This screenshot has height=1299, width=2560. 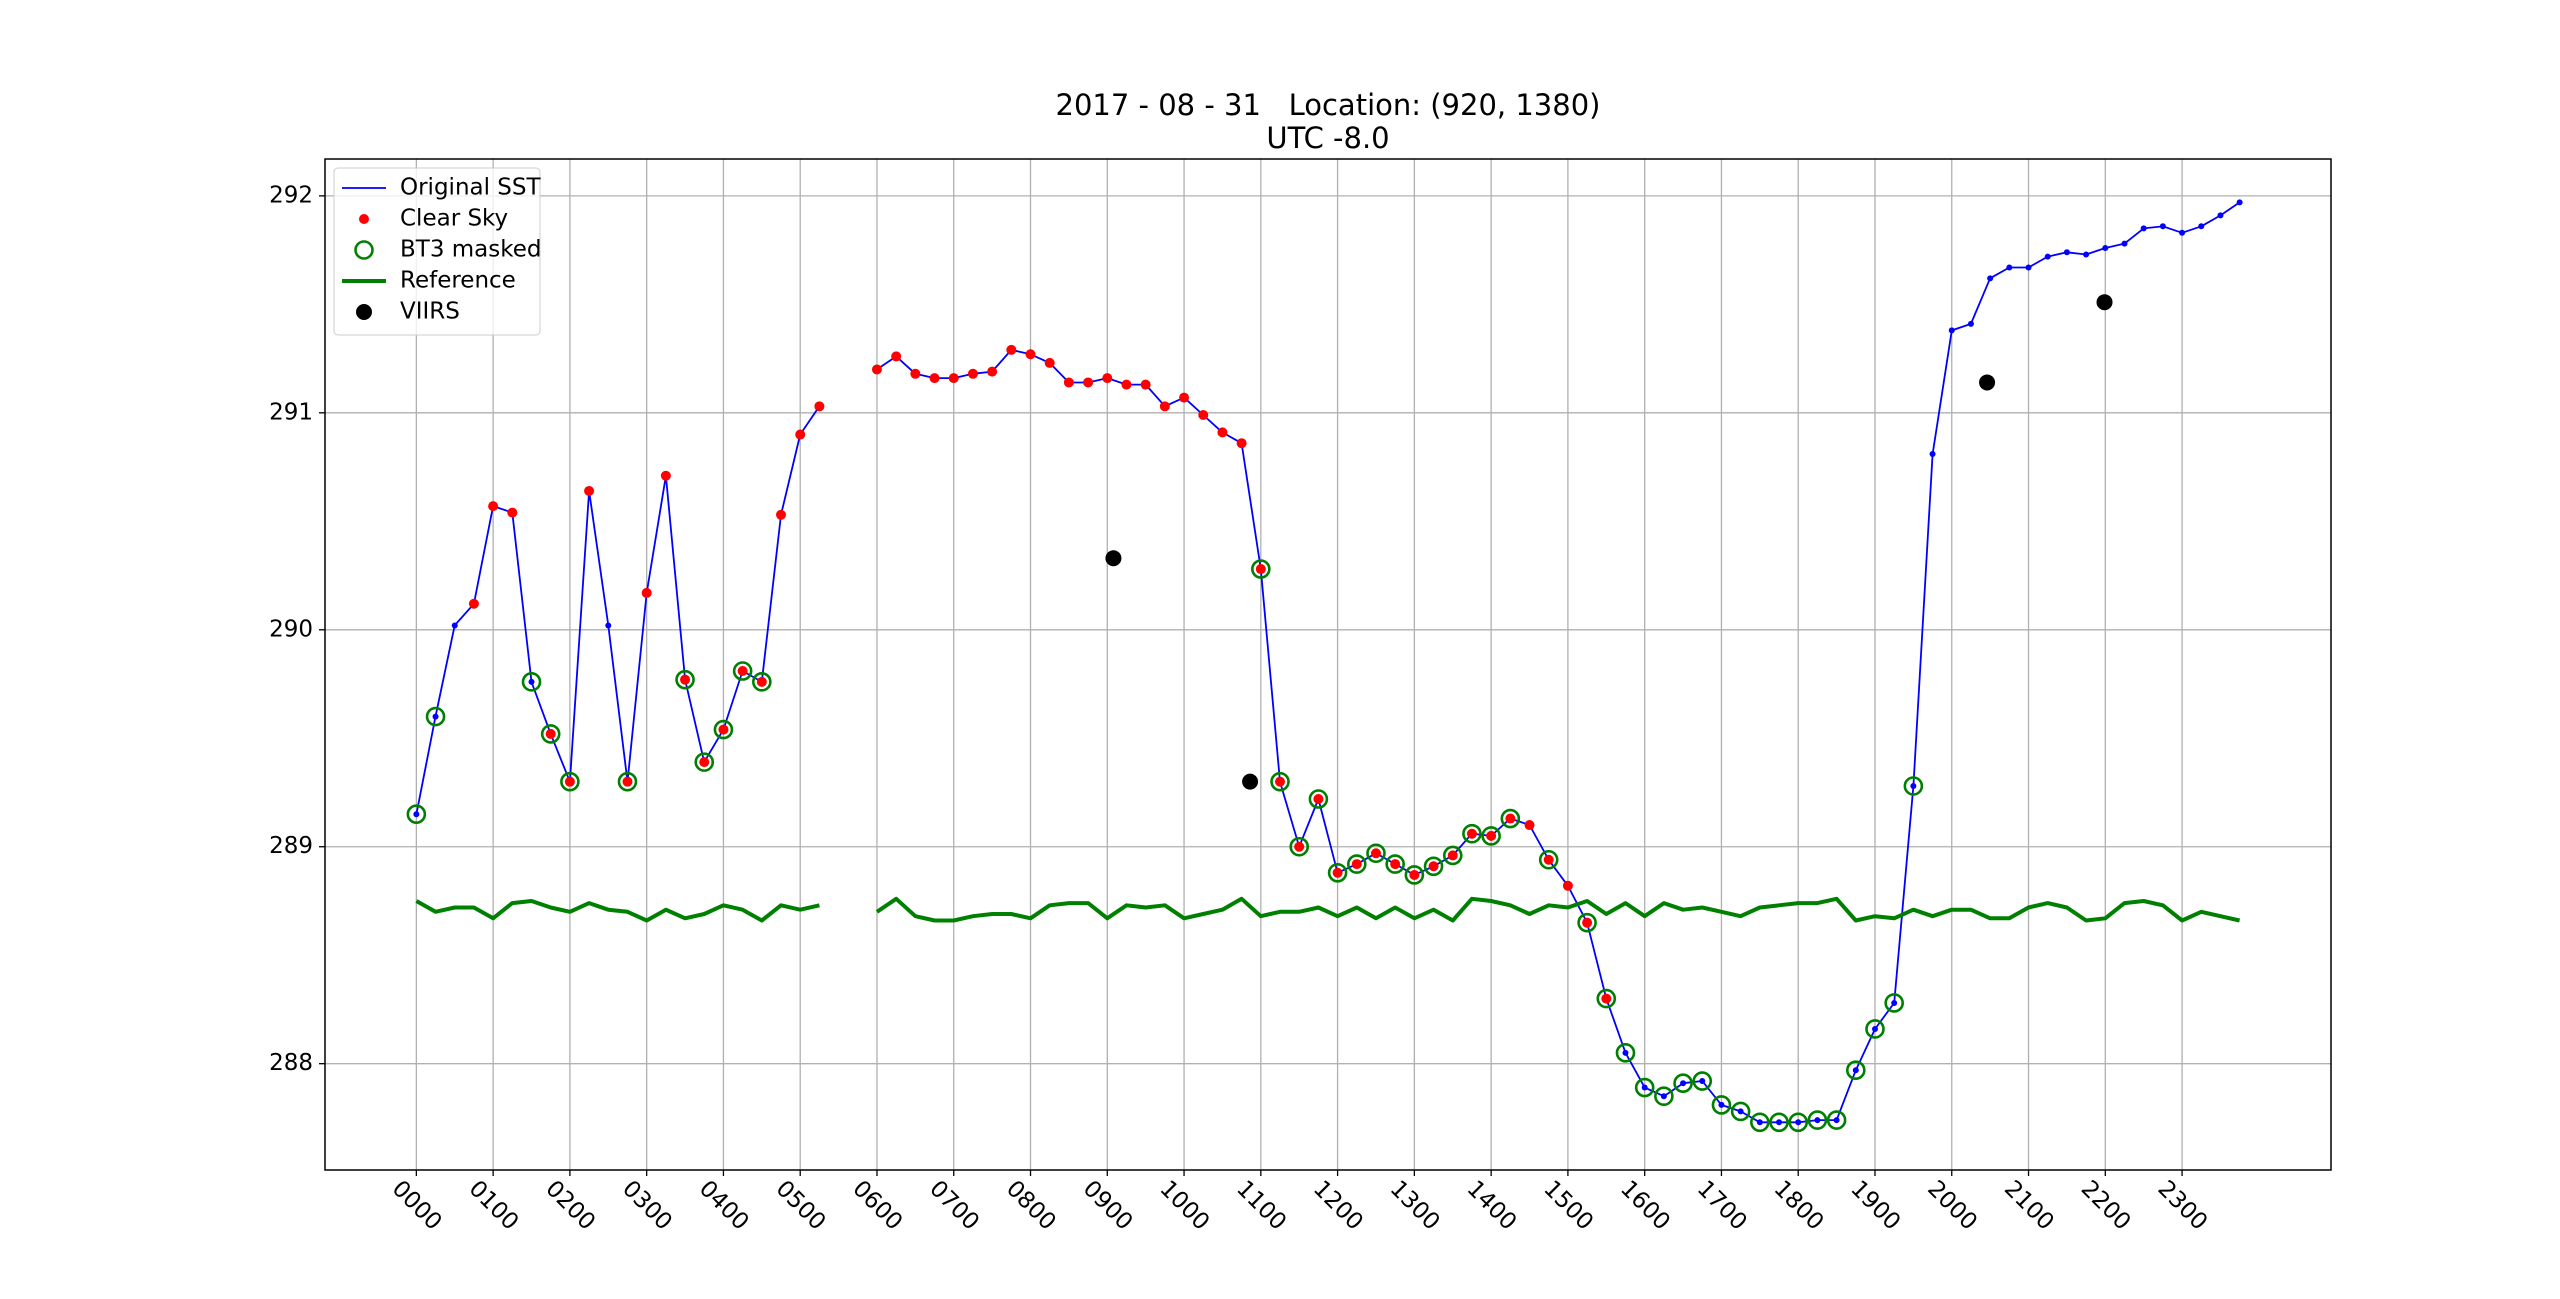 What do you see at coordinates (364, 312) in the screenshot?
I see `legend-marker` at bounding box center [364, 312].